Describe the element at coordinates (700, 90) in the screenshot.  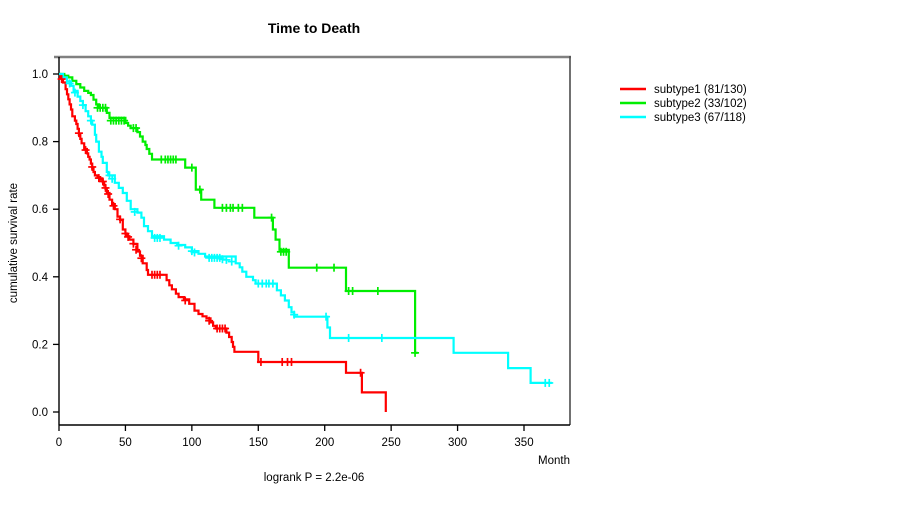
I see `legend-label-subtype1: subtype1 (81/130)` at that location.